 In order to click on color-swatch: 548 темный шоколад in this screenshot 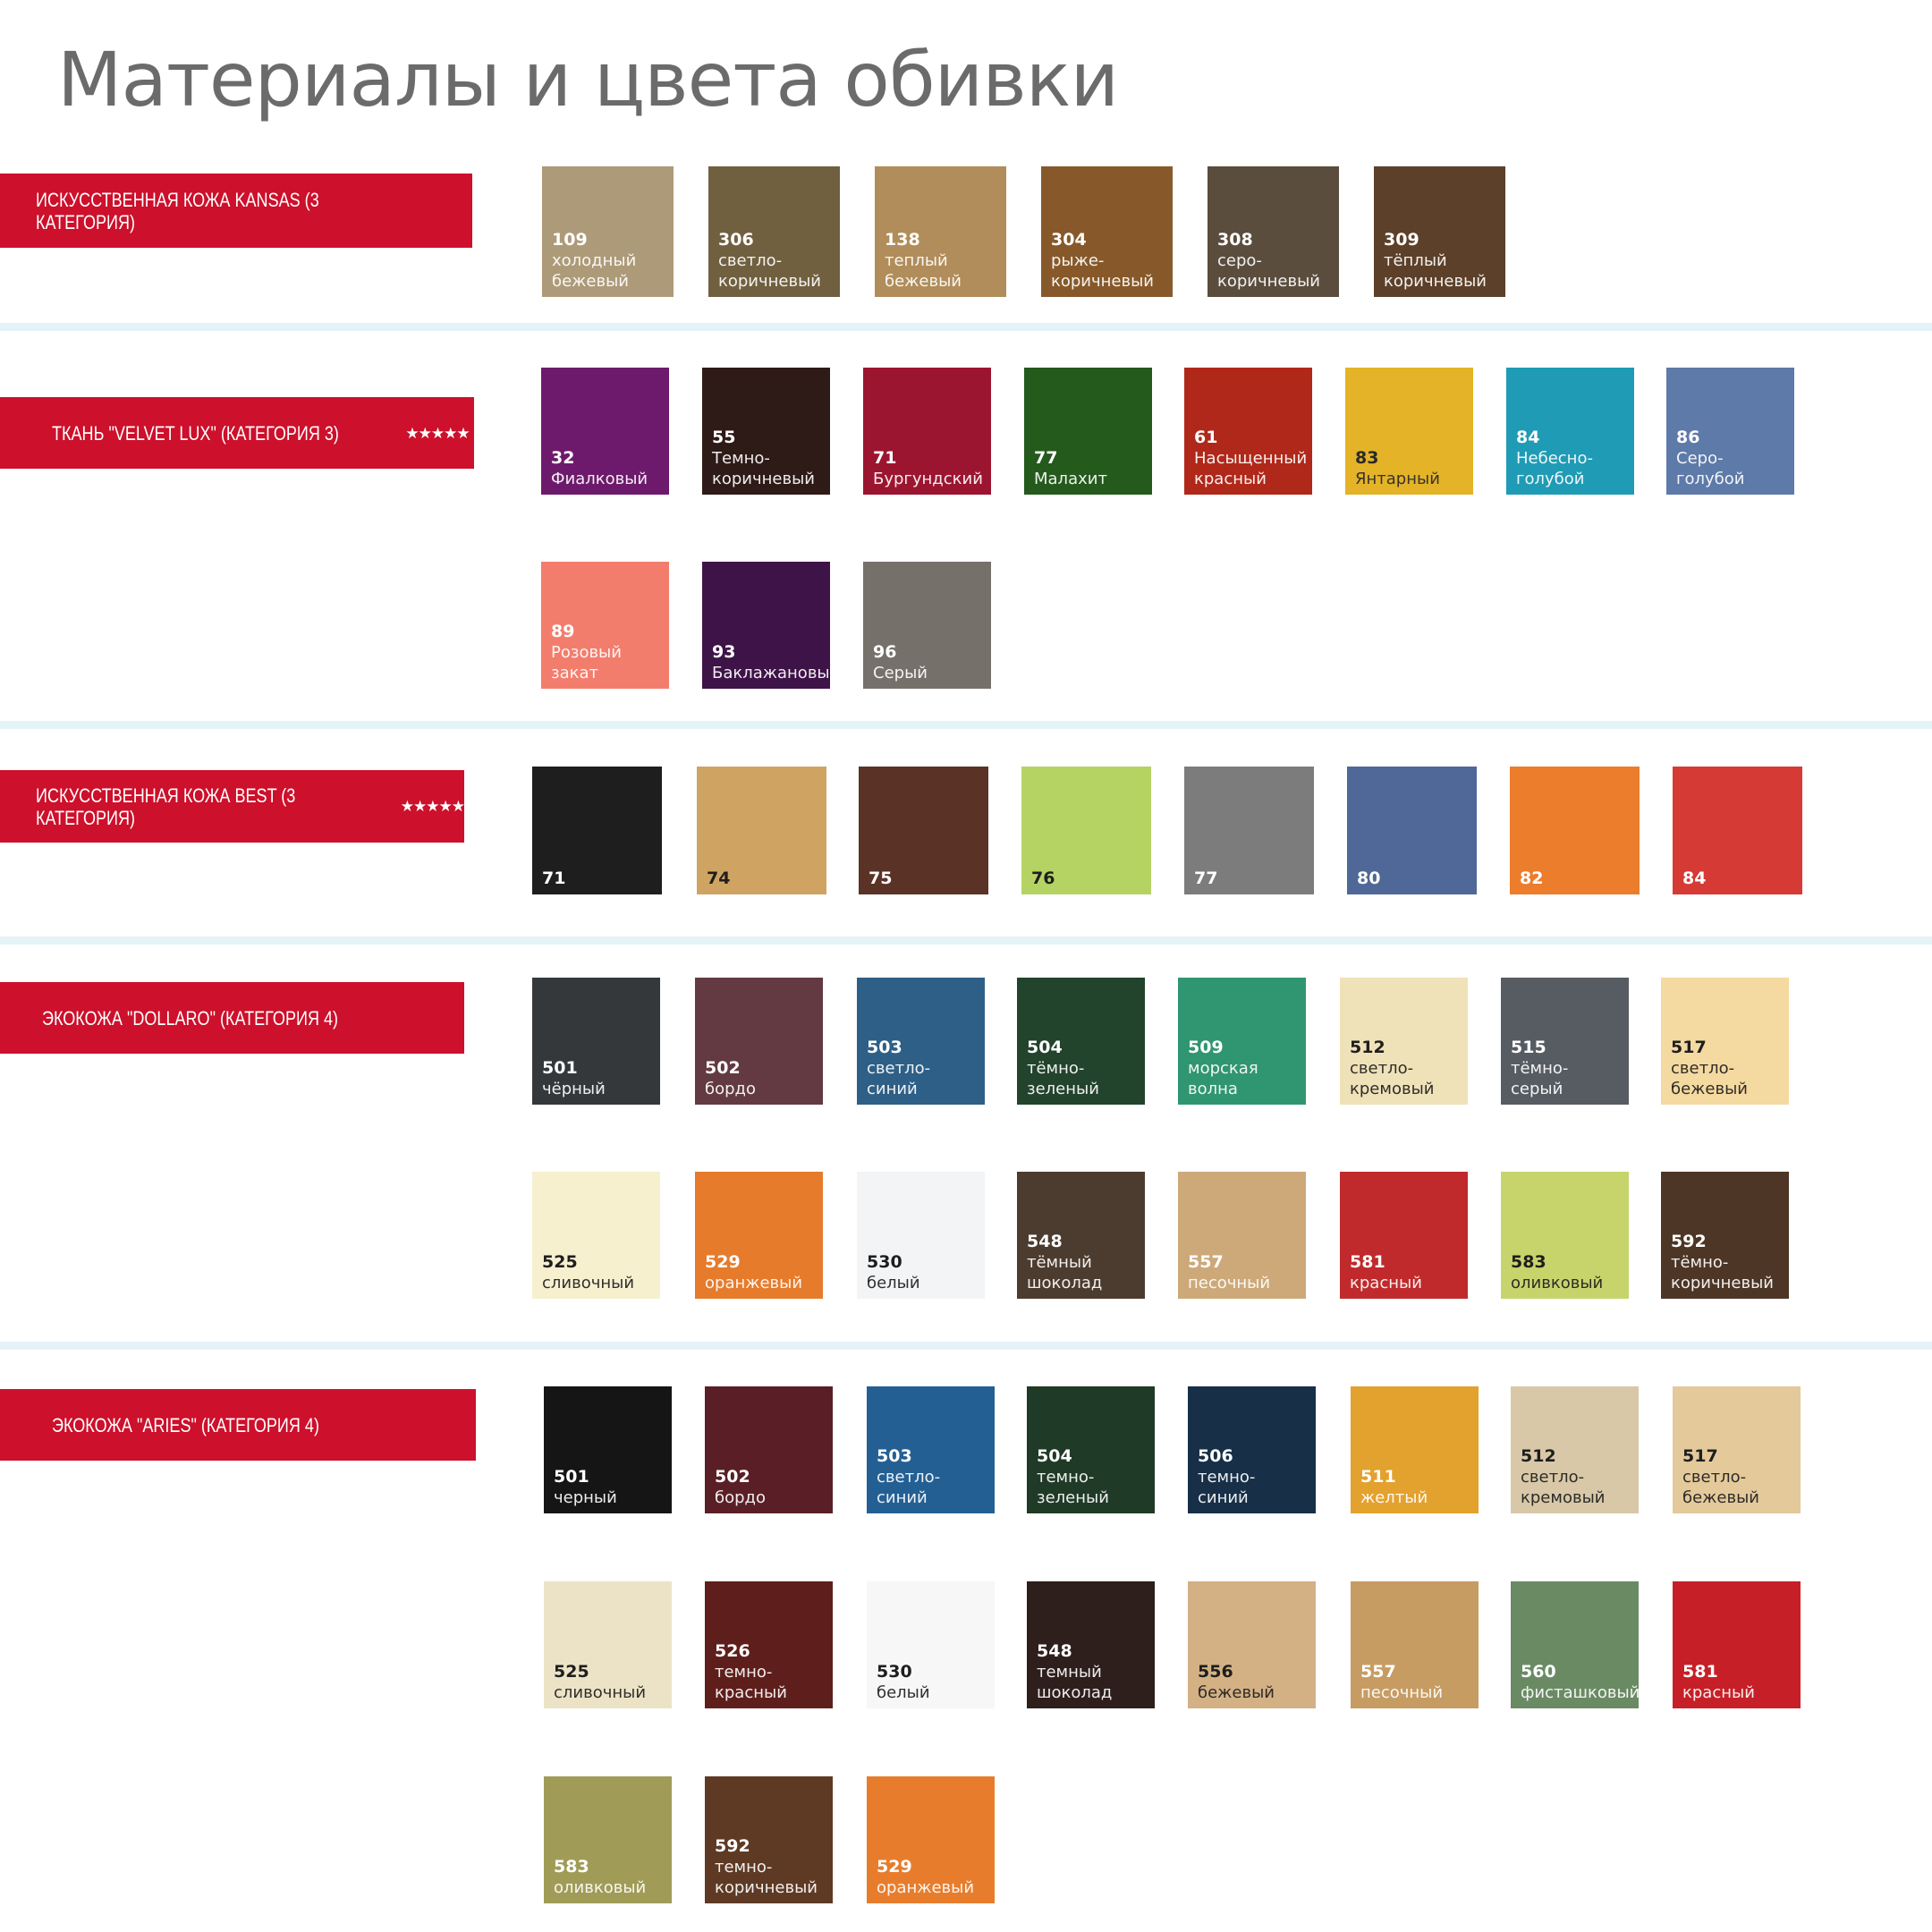, I will do `click(1091, 1644)`.